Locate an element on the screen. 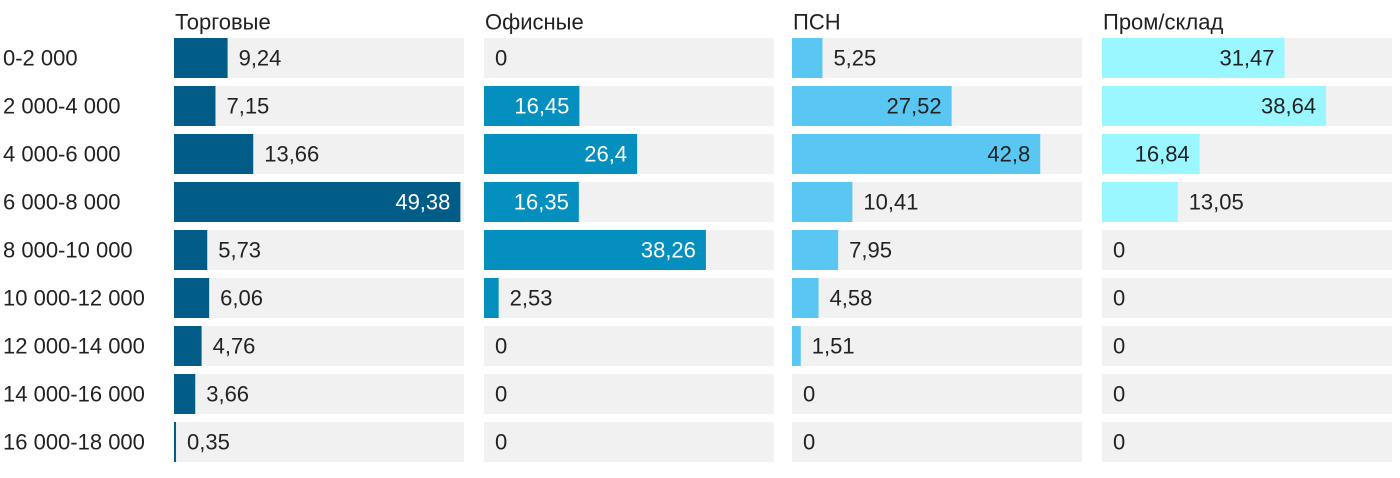 The image size is (1400, 478). panel-title: ПСН is located at coordinates (817, 22).